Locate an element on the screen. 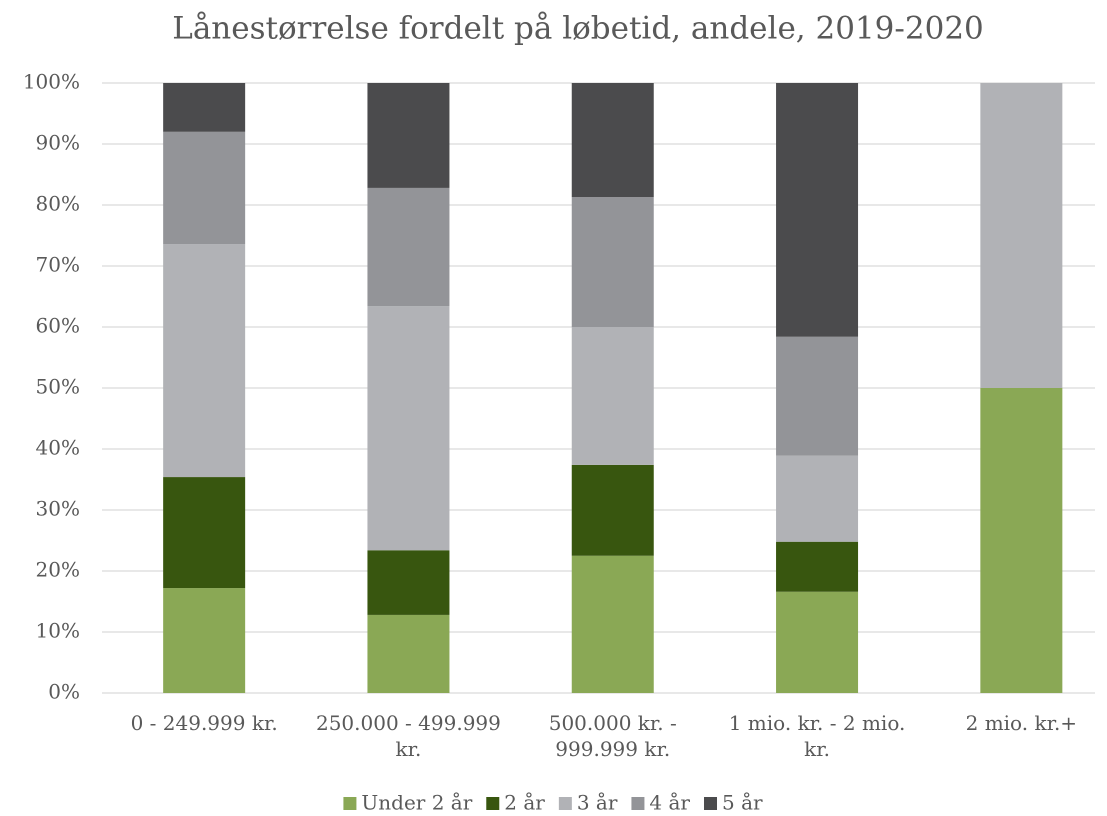 This screenshot has width=1107, height=816. x-tick-label: 0 - 249.999 kr. is located at coordinates (204, 723).